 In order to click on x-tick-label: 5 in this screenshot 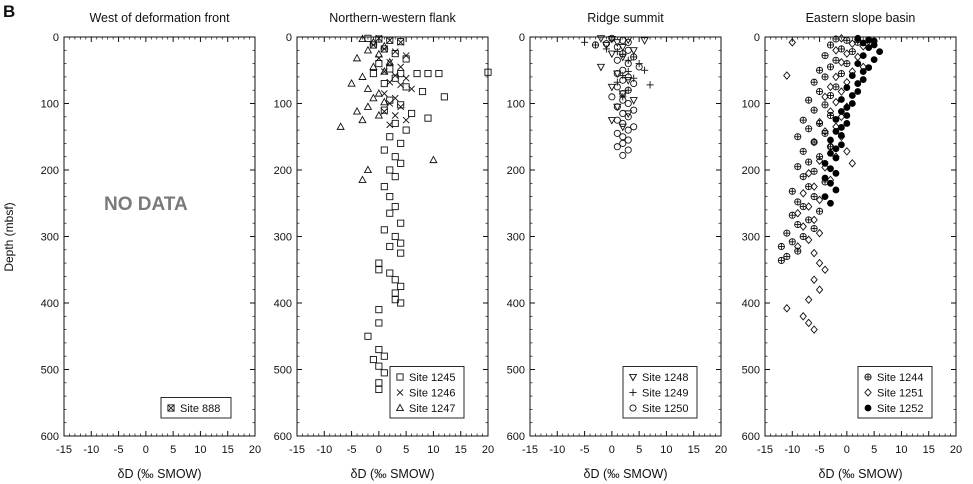, I will do `click(874, 450)`.